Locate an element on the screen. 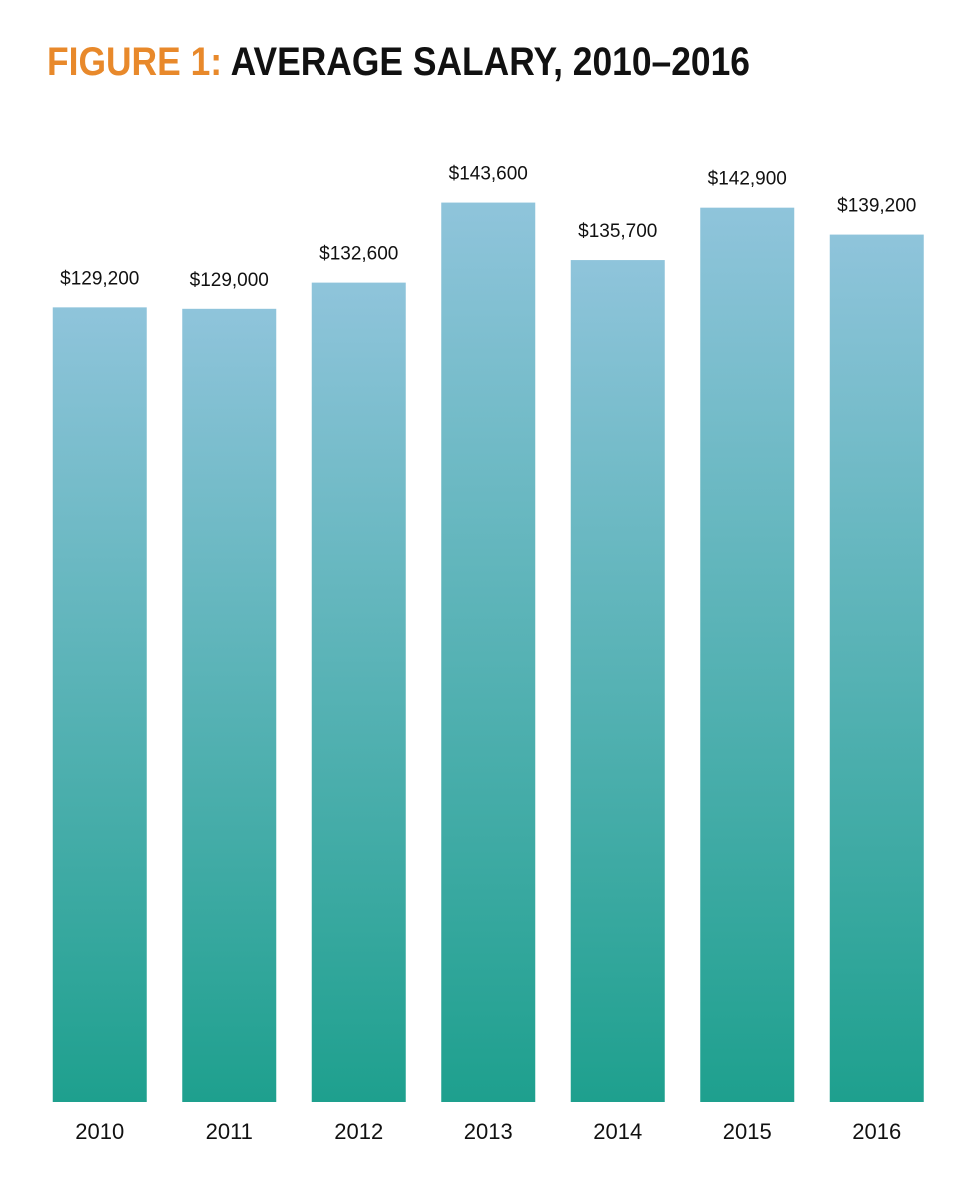  x-tick-label: 2016 is located at coordinates (876, 1131).